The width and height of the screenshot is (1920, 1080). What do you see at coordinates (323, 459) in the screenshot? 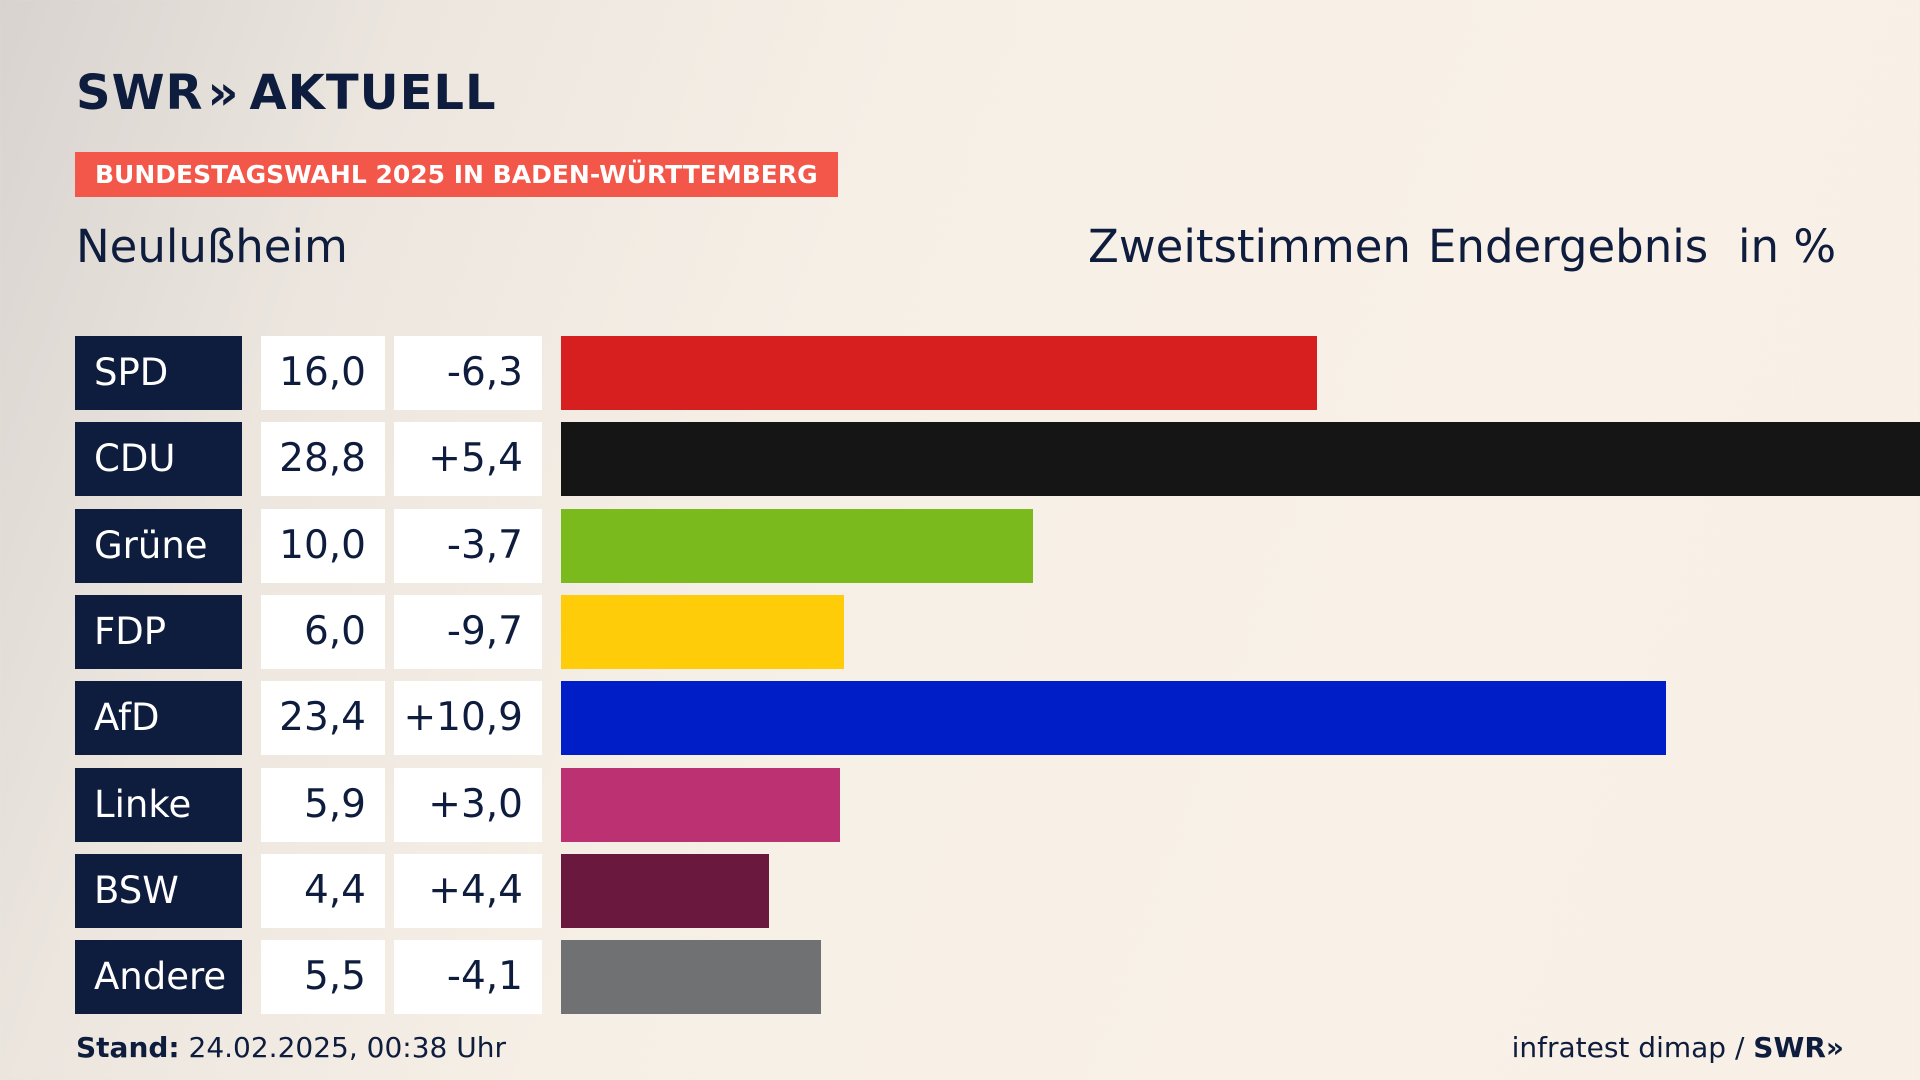
I see `party-value: 28,8` at bounding box center [323, 459].